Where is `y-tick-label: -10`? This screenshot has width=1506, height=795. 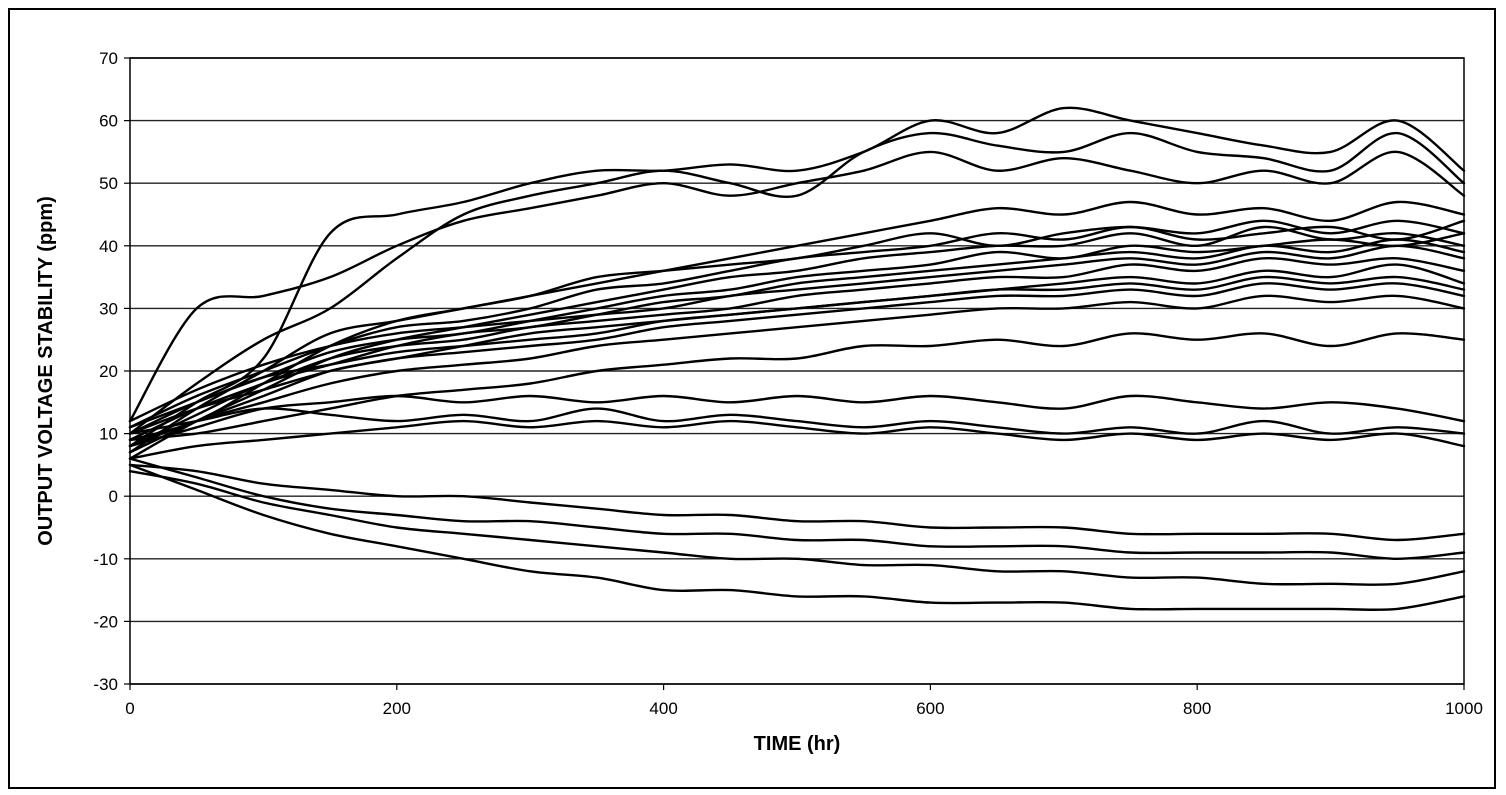 y-tick-label: -10 is located at coordinates (105, 559).